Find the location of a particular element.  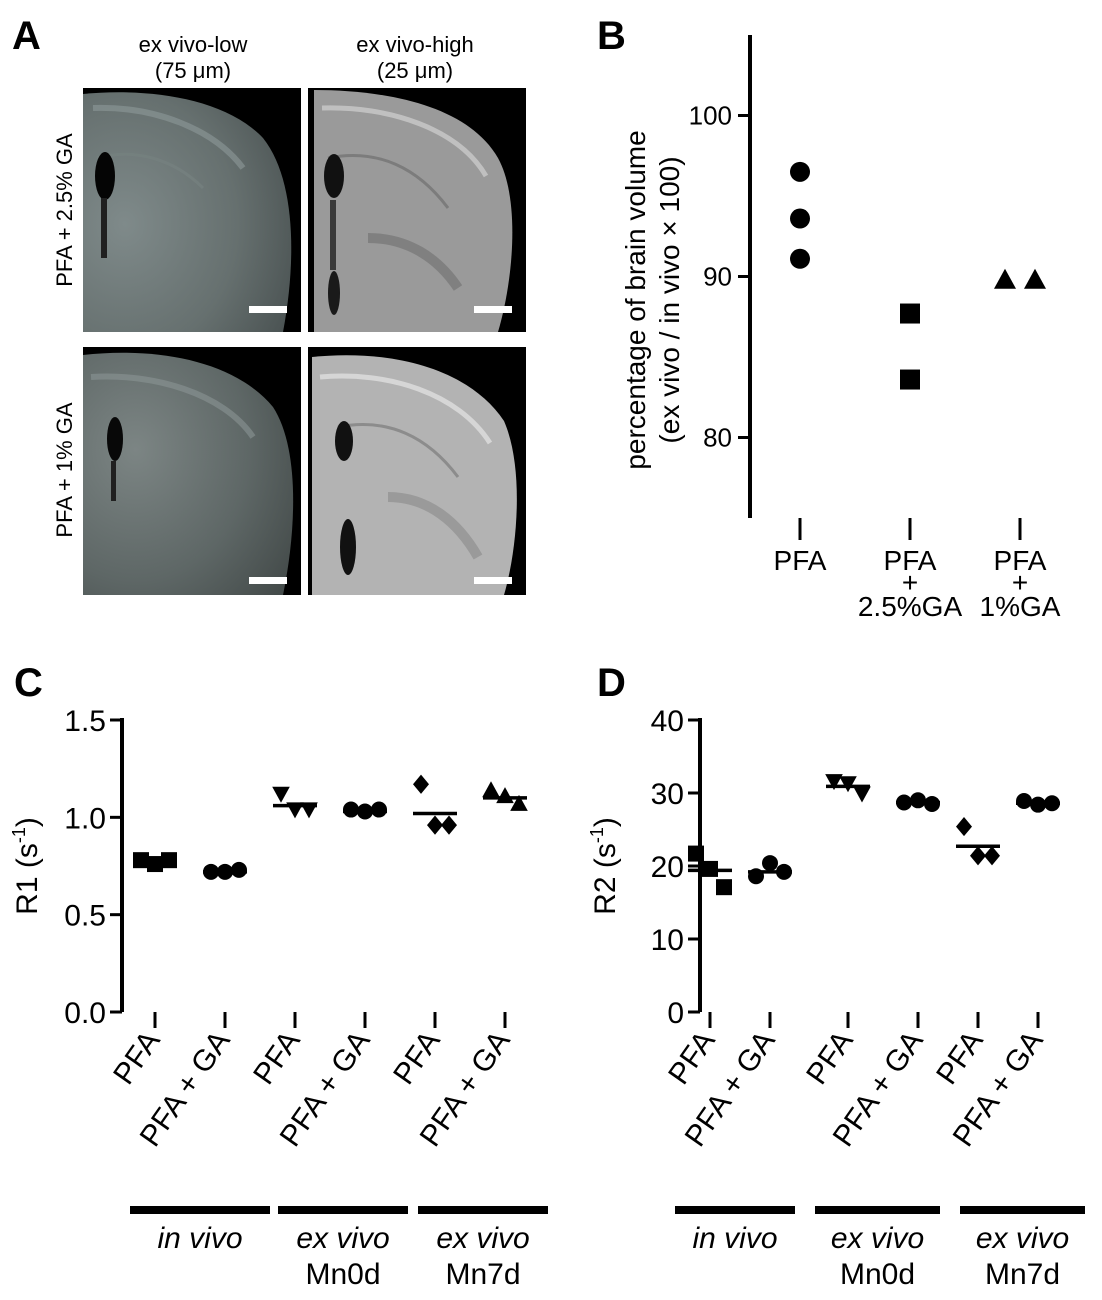

y-axis-title: R1 (s-1) is located at coordinates (27, 866).